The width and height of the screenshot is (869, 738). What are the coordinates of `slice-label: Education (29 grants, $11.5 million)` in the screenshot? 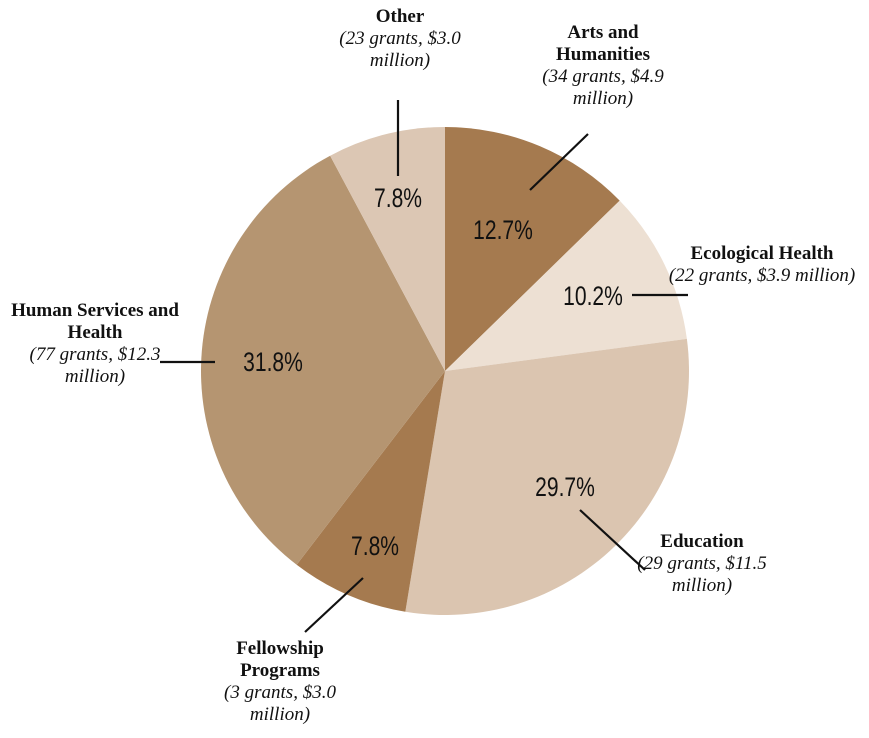 It's located at (702, 564).